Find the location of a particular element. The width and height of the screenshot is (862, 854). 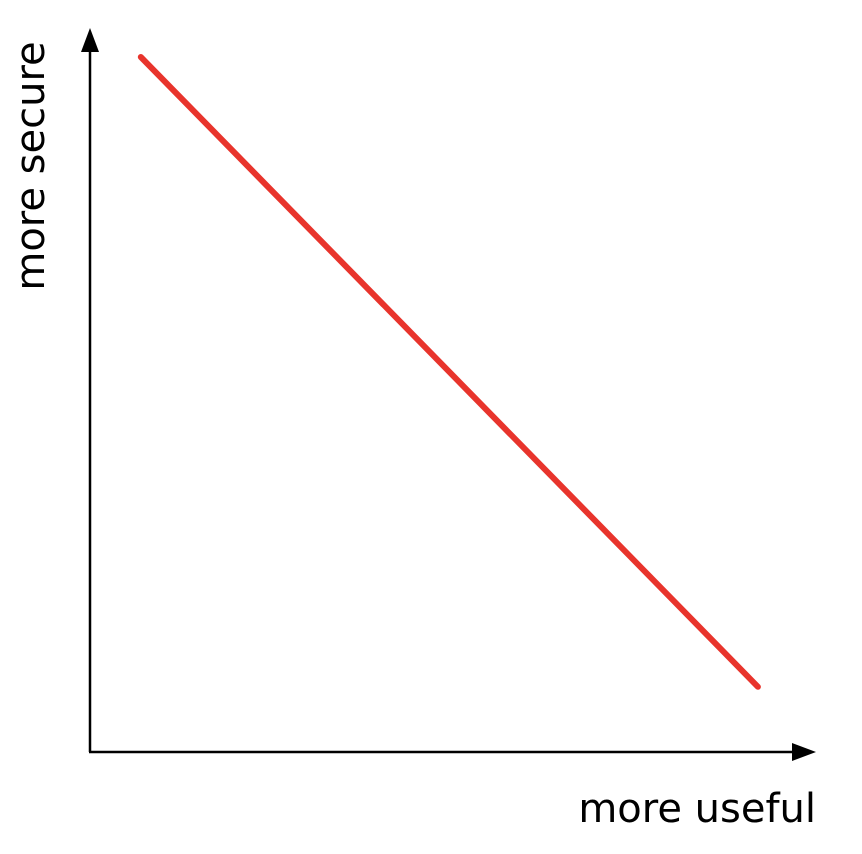

y-axis-label: more secure is located at coordinates (31, 165).